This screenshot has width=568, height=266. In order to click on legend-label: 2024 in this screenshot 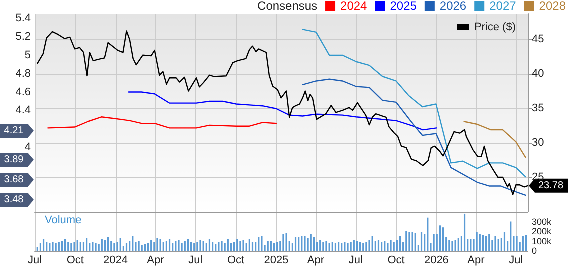, I will do `click(354, 6)`.